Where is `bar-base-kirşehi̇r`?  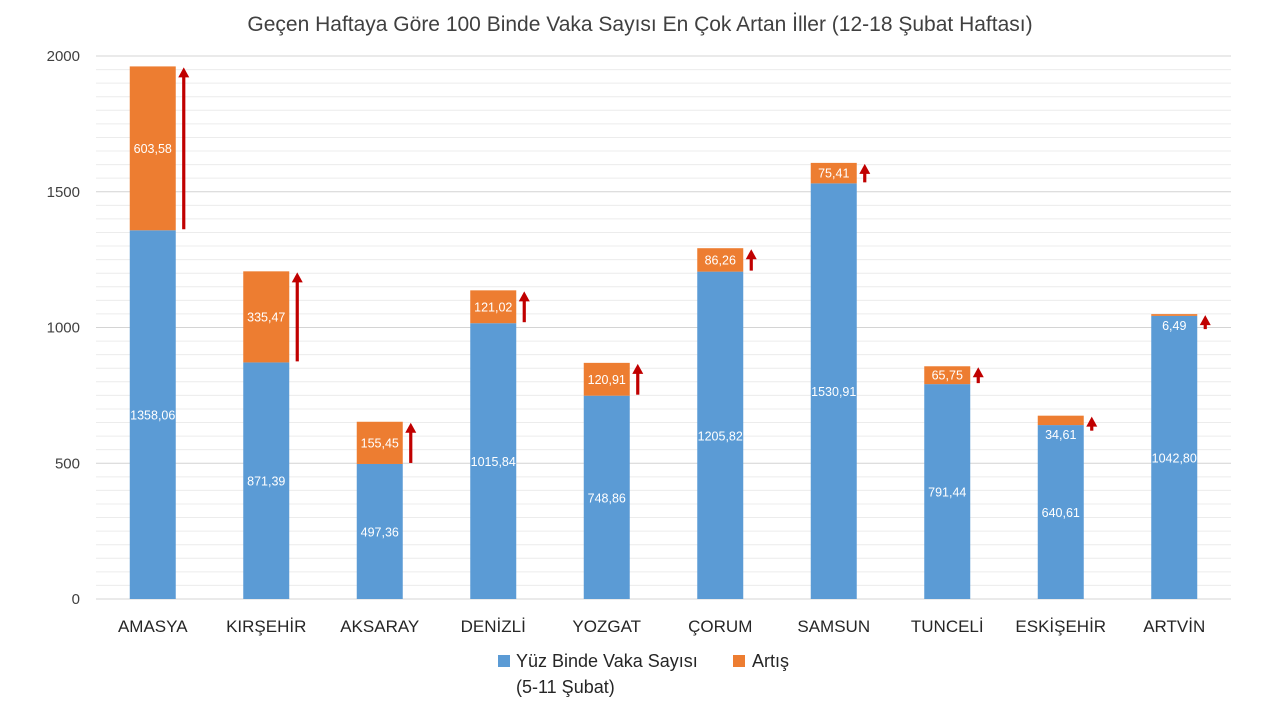 bar-base-kirşehi̇r is located at coordinates (266, 480).